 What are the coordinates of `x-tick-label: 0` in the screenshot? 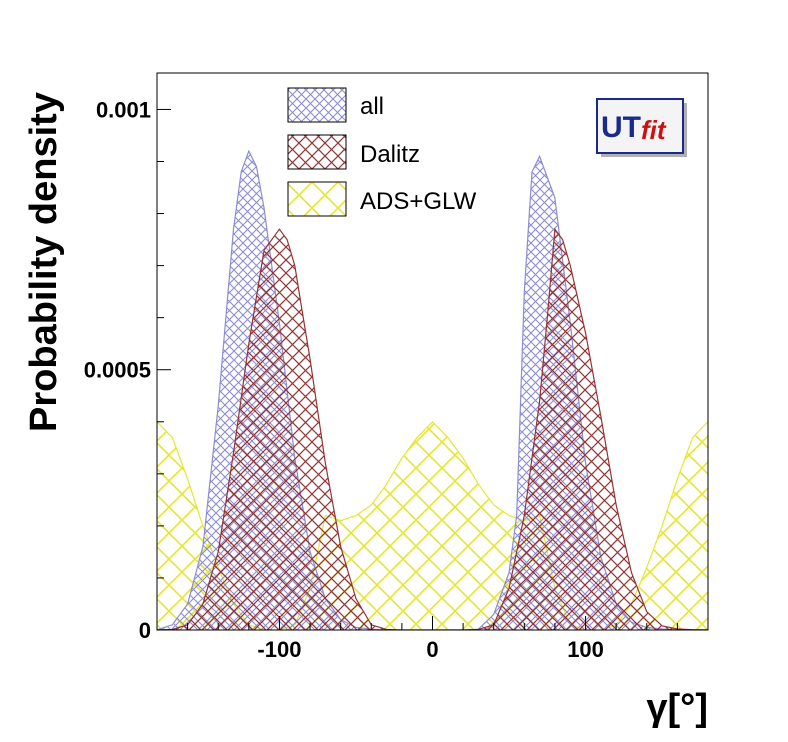 It's located at (432, 649).